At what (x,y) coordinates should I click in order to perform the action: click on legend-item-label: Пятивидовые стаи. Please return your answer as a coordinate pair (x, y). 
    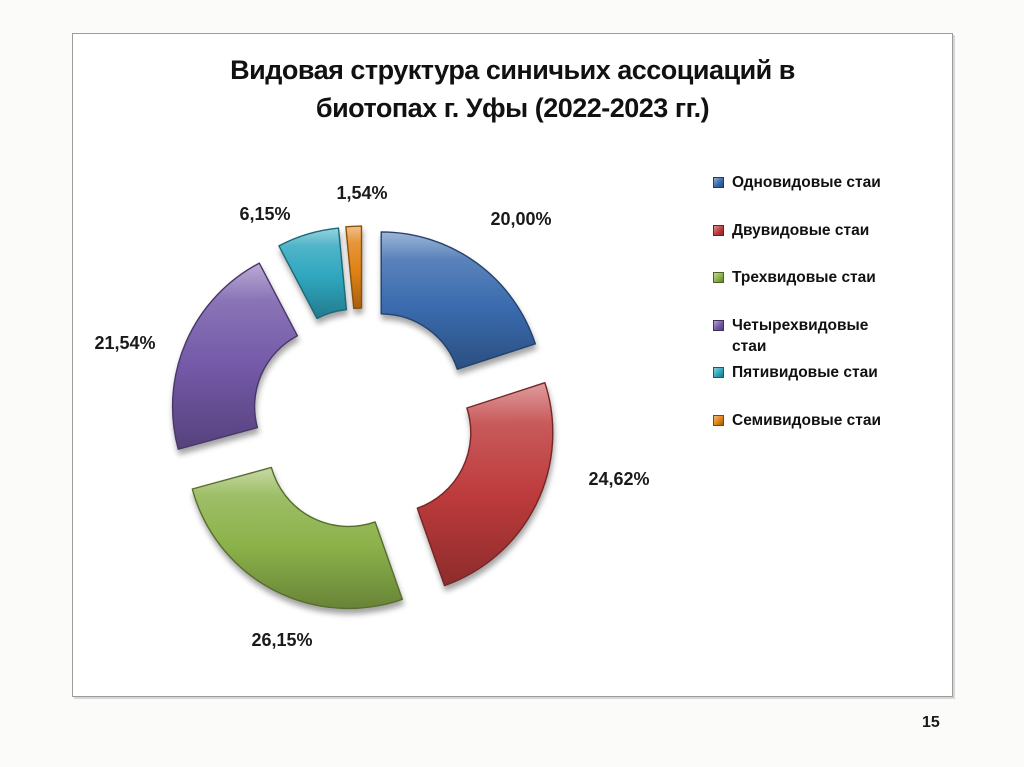
    Looking at the image, I should click on (805, 373).